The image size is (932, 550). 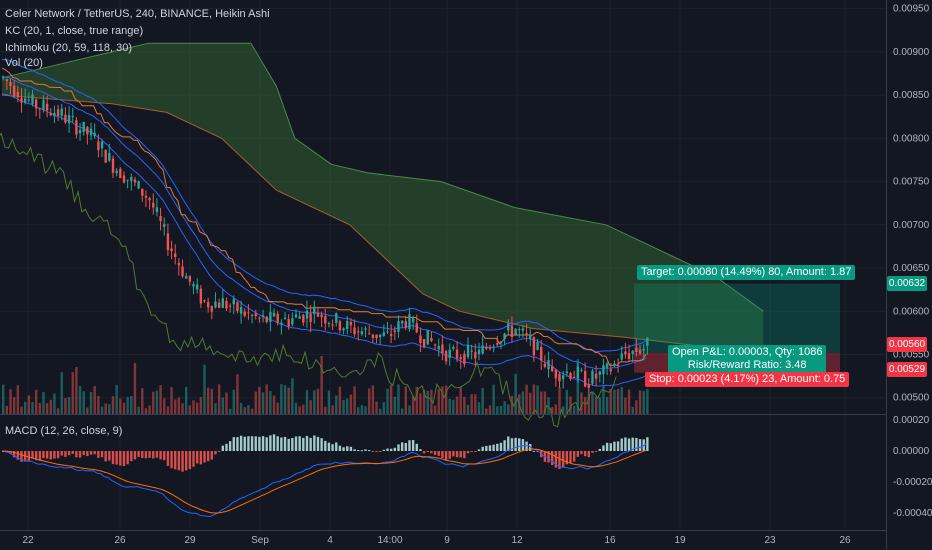 What do you see at coordinates (907, 283) in the screenshot?
I see `price-tag-target: 0.00632` at bounding box center [907, 283].